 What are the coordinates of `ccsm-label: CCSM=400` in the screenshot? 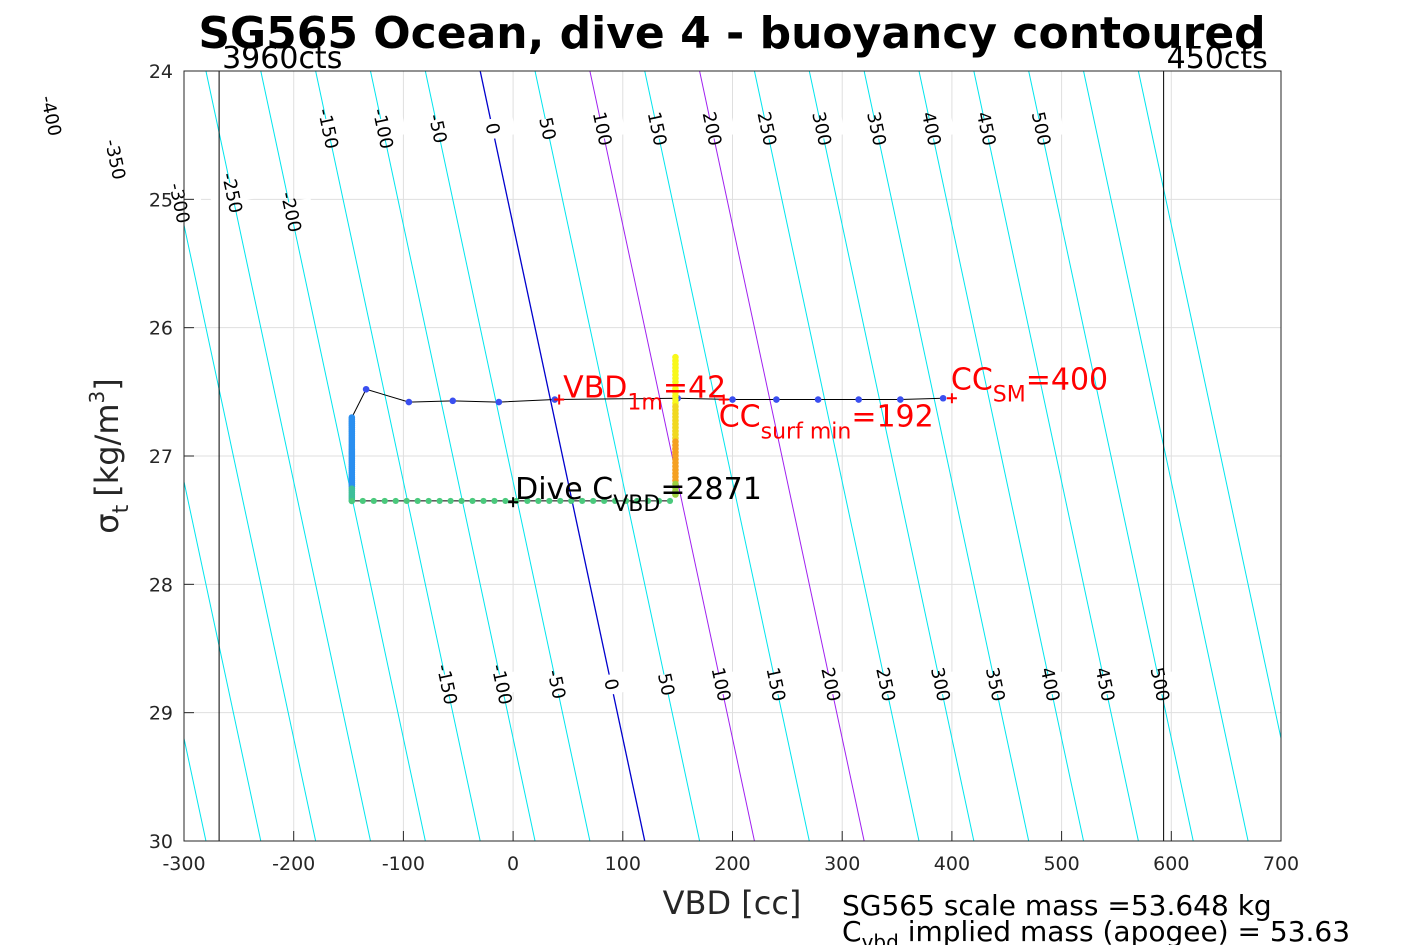 It's located at (1029, 384).